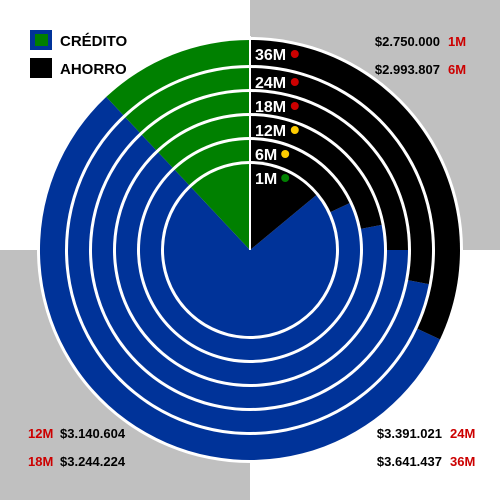 This screenshot has height=500, width=500. I want to click on slice-base-1m, so click(249, 262).